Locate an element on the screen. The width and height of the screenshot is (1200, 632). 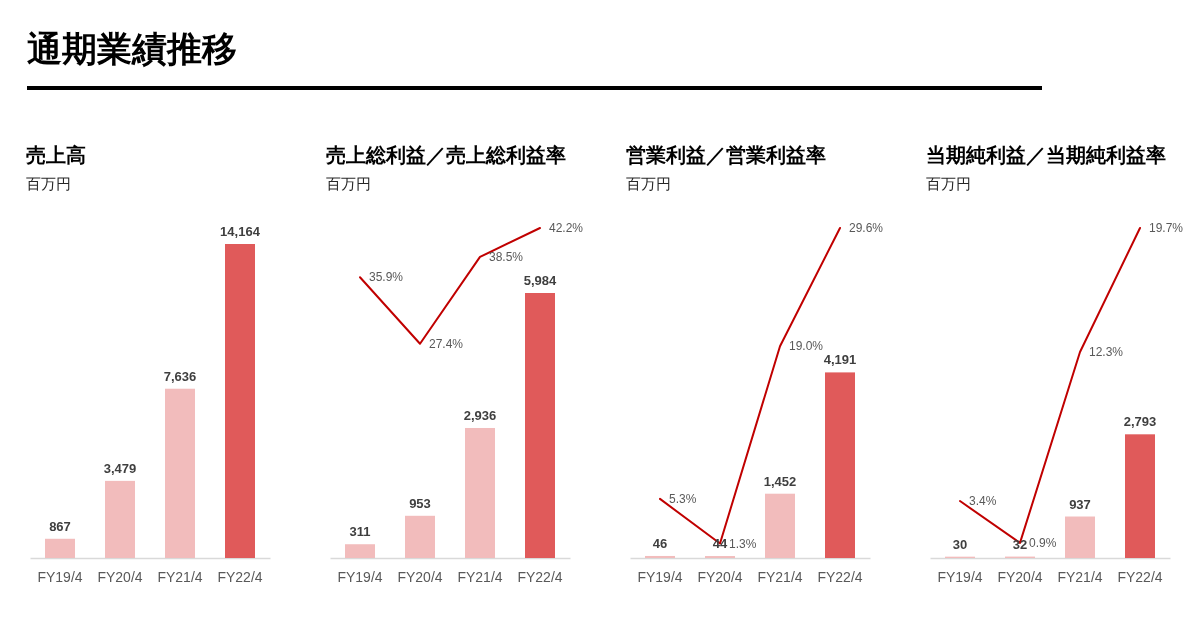
data-label: 14,164 is located at coordinates (240, 231).